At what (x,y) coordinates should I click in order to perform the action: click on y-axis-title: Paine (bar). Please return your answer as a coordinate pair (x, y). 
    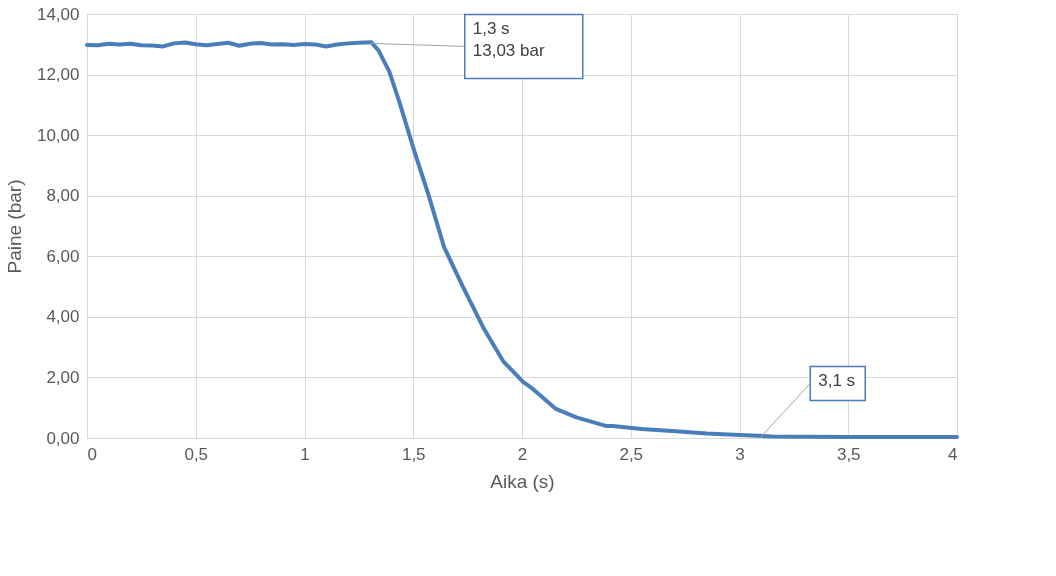
    Looking at the image, I should click on (14, 226).